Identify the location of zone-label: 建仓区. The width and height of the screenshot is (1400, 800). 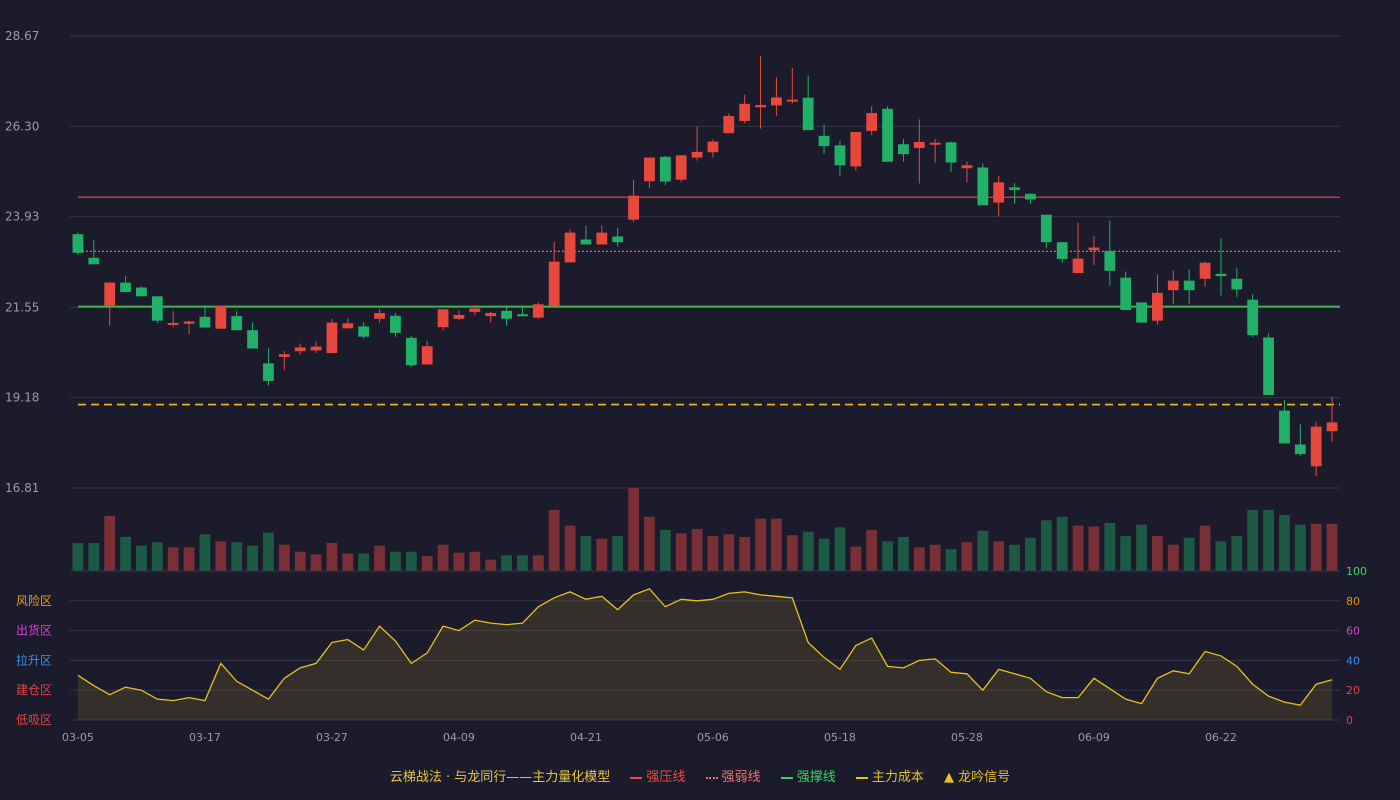
(34, 690).